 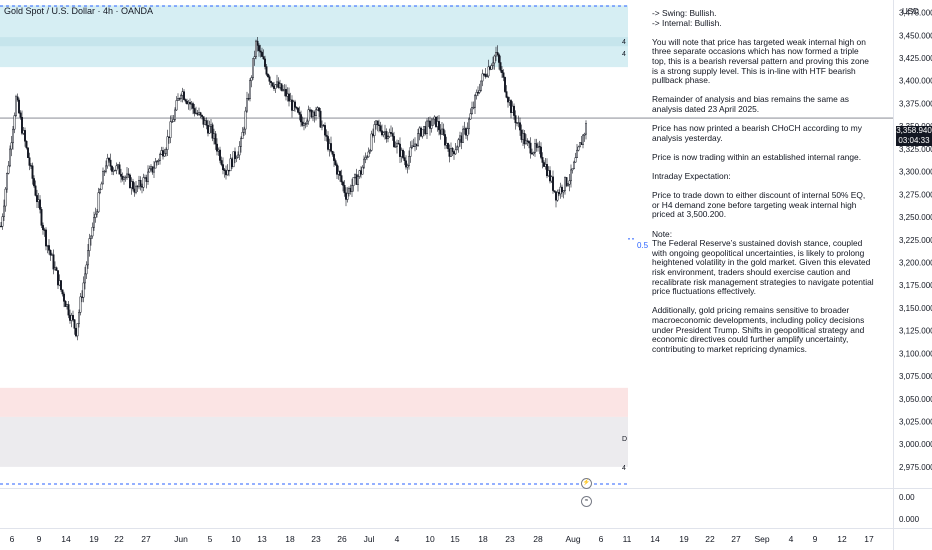 I want to click on time-tick-label: 19, so click(x=94, y=539).